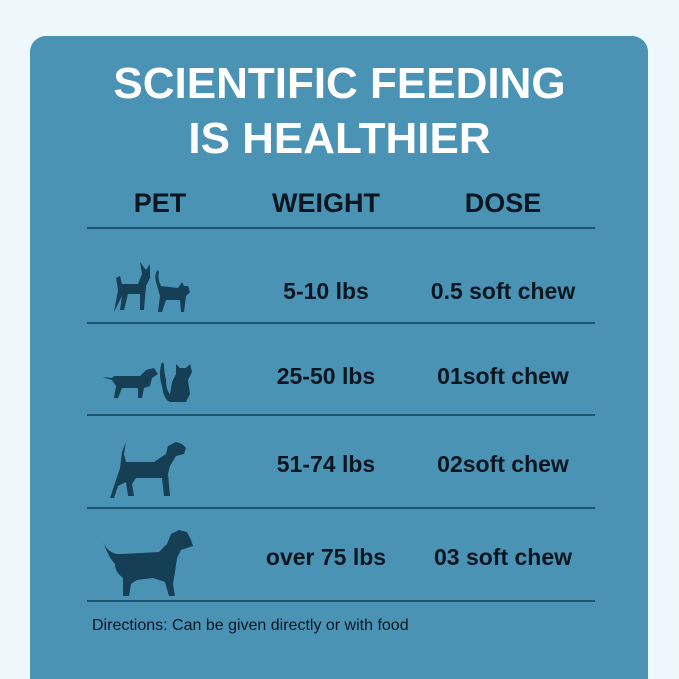 This screenshot has height=679, width=679. What do you see at coordinates (326, 376) in the screenshot?
I see `row2-weight: 25-50 lbs` at bounding box center [326, 376].